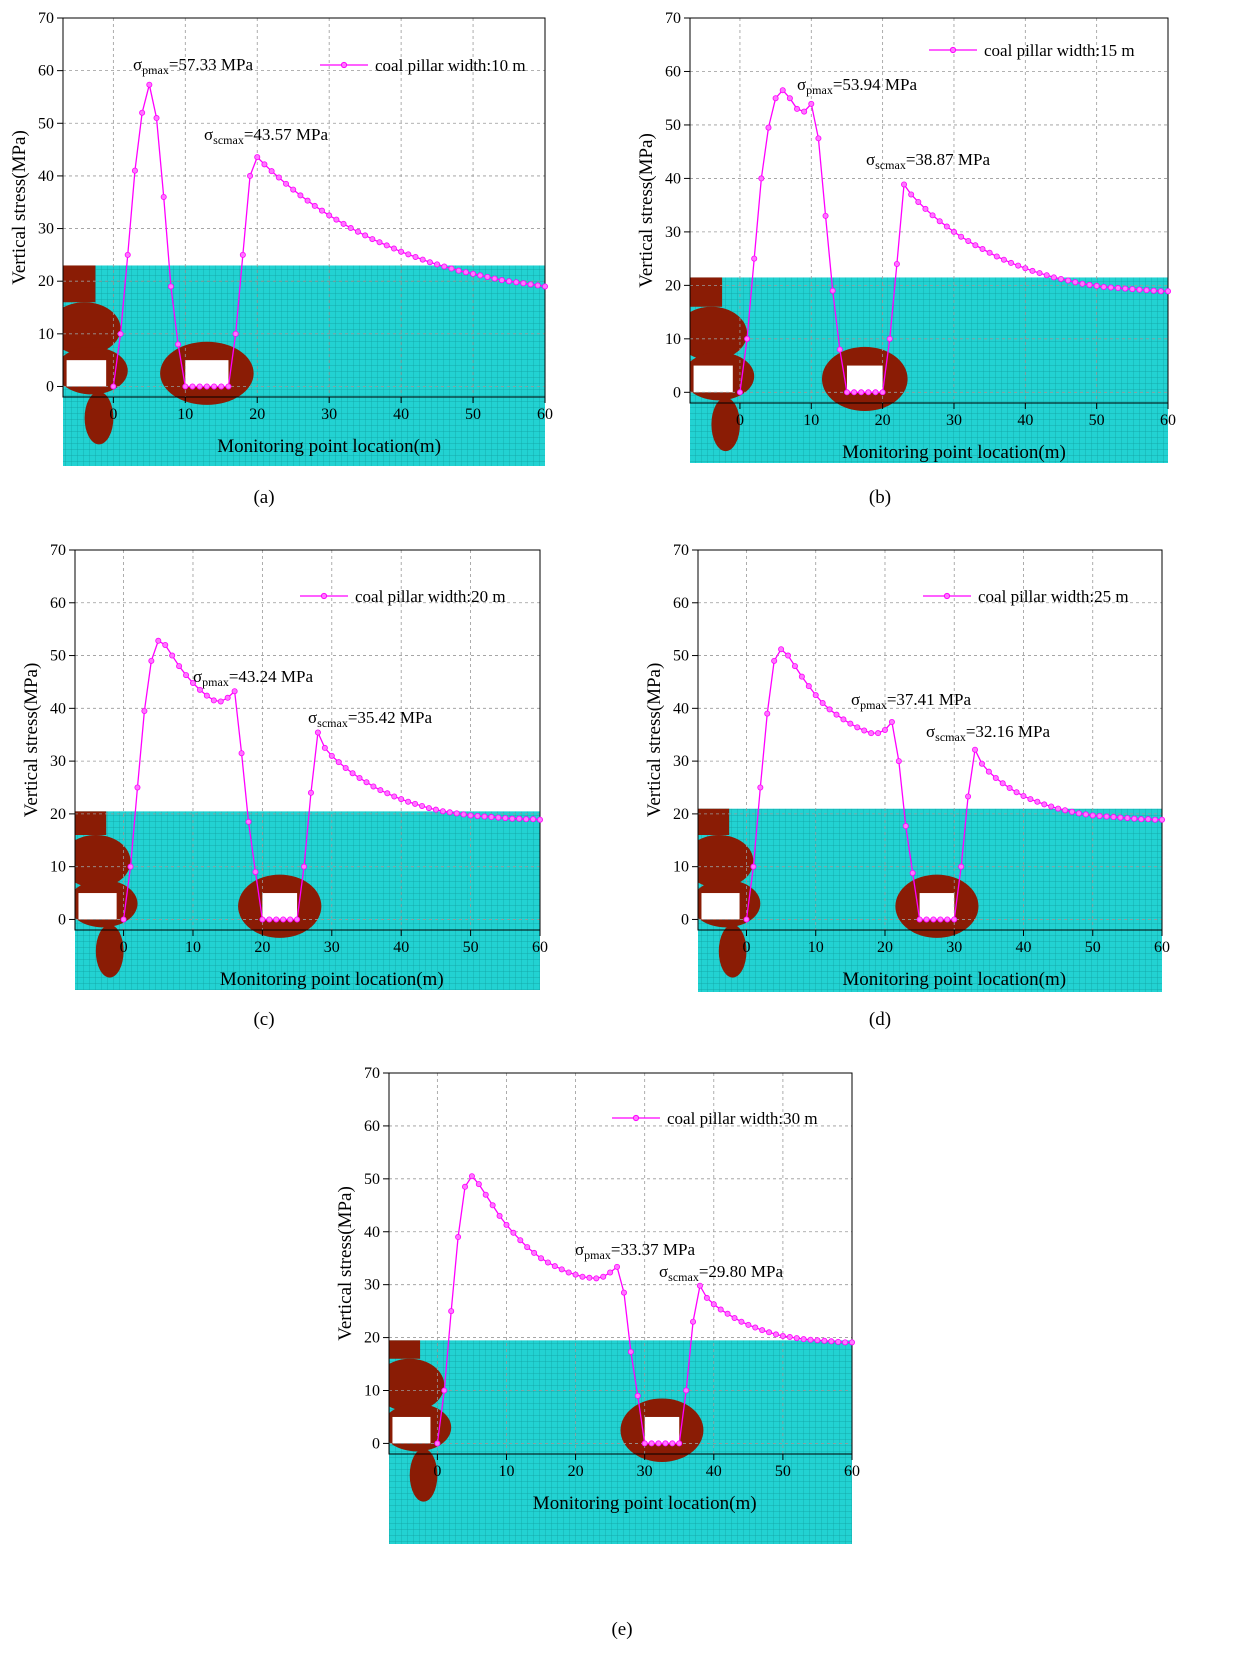 The width and height of the screenshot is (1257, 1661). Describe the element at coordinates (713, 379) in the screenshot. I see `roadway` at that location.